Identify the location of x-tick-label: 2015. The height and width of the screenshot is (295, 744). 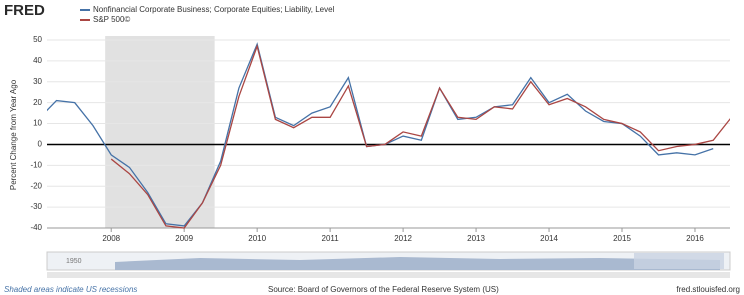
(622, 238).